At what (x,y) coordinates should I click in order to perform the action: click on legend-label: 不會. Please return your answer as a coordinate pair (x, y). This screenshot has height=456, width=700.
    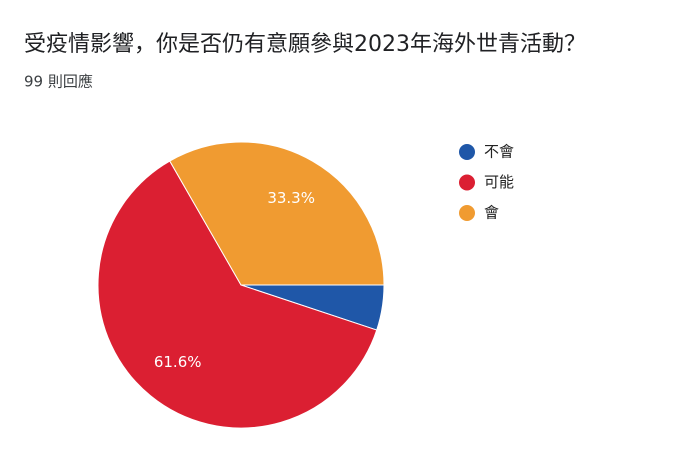
    Looking at the image, I should click on (499, 152).